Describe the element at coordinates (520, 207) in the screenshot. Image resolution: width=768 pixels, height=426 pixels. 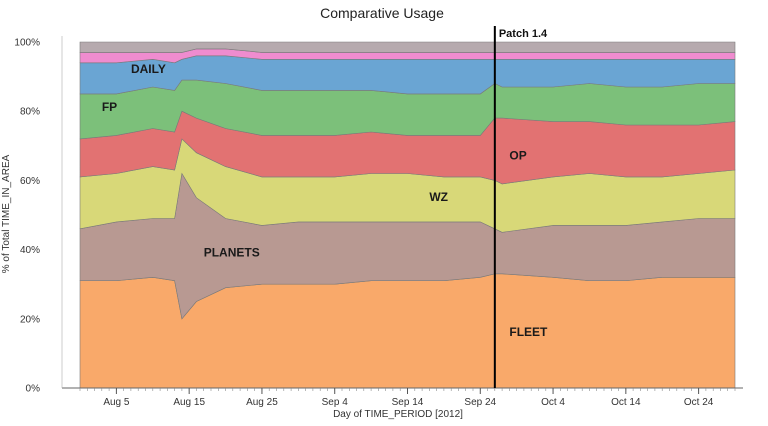
I see `annotations-group: Patch 1.4` at that location.